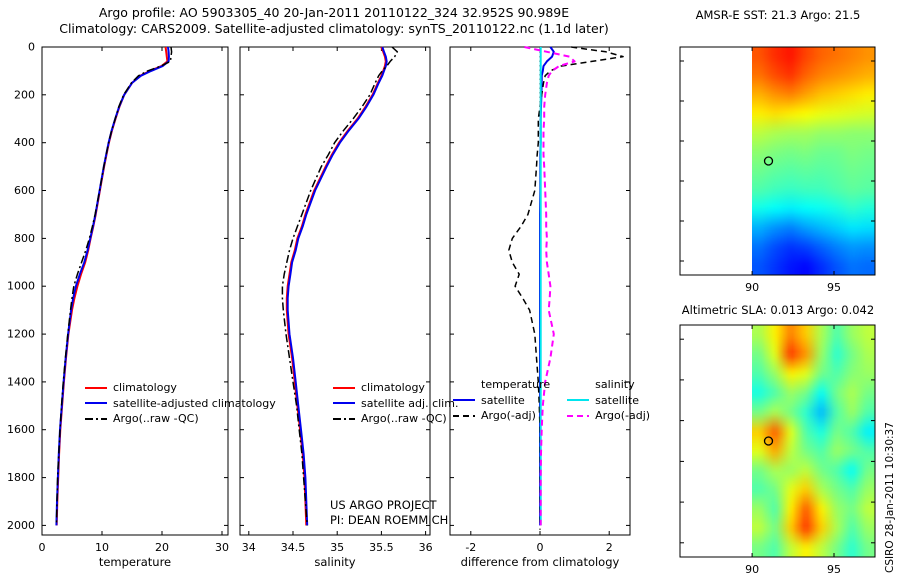 The image size is (900, 580). I want to click on legend-item: satellite-adjusted climatology, so click(180, 404).